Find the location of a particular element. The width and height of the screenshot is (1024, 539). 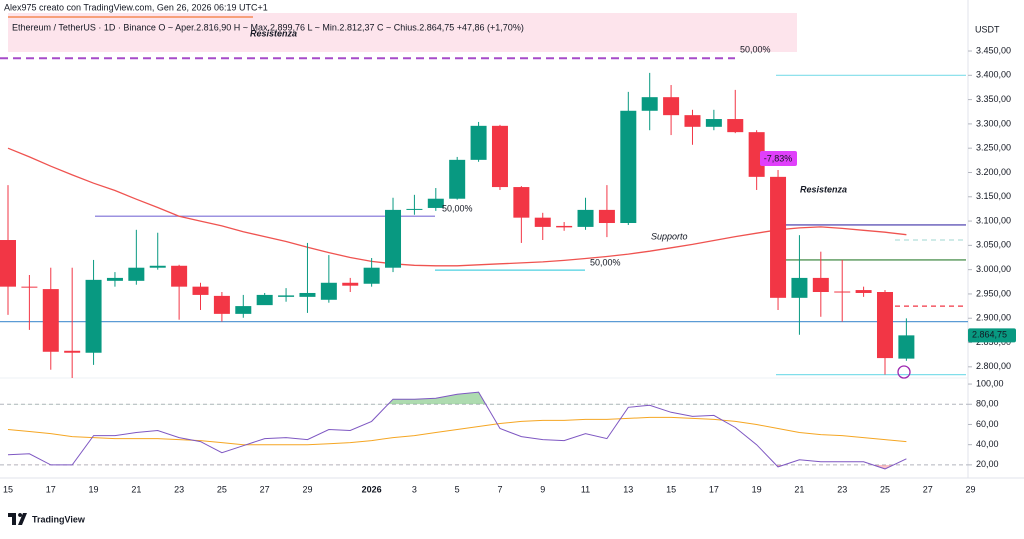

brand: TradingView is located at coordinates (59, 519).